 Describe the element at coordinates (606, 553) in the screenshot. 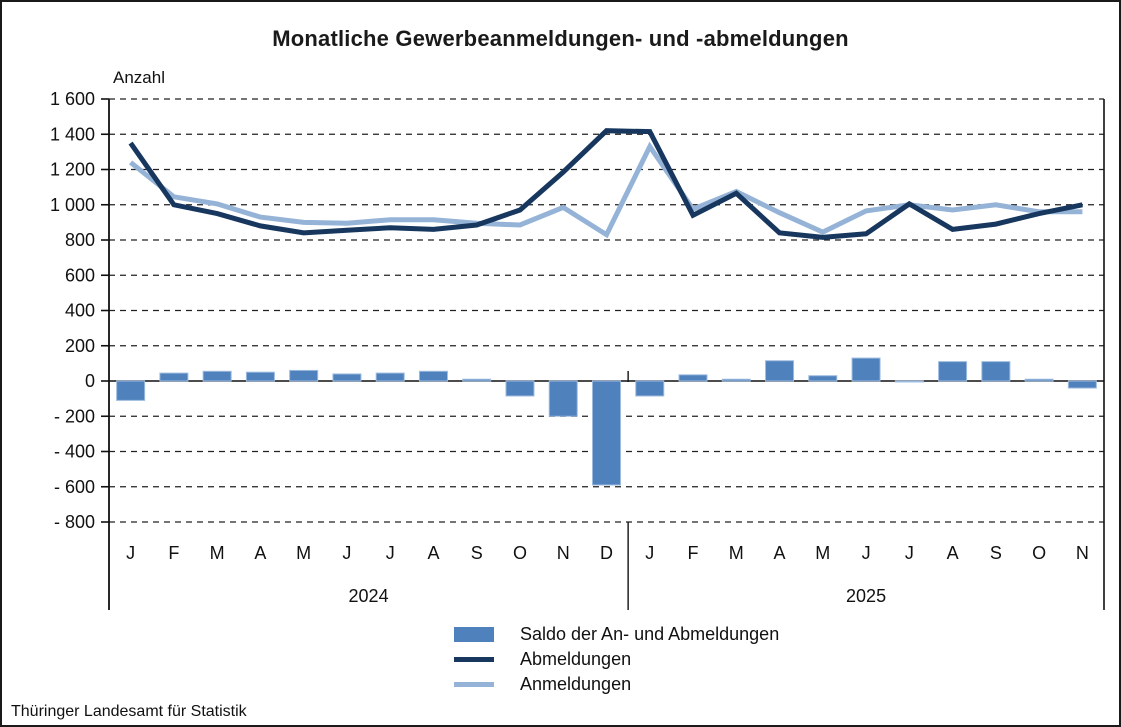

I see `month-label: D` at that location.